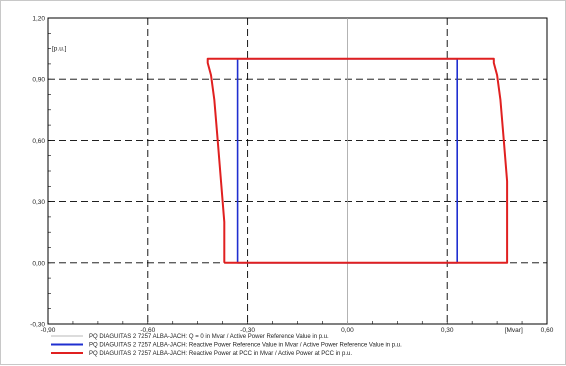 The width and height of the screenshot is (566, 366). What do you see at coordinates (147, 330) in the screenshot?
I see `x-tick-label: -0,60` at bounding box center [147, 330].